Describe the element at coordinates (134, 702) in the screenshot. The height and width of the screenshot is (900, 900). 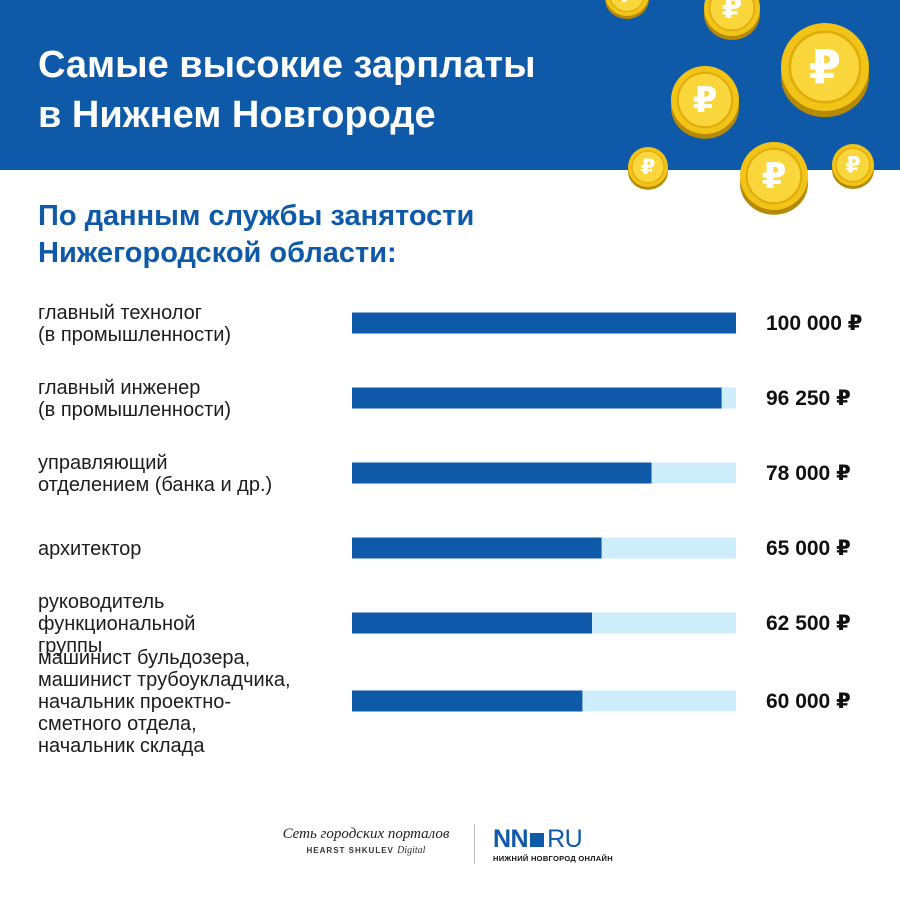
I see `category-label-line: начальник проектно-` at that location.